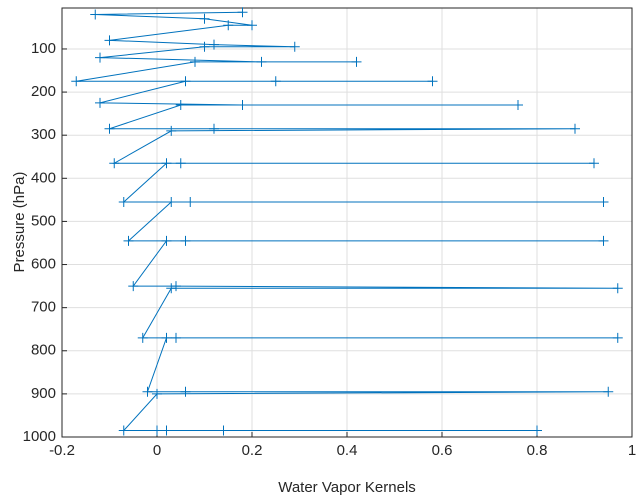 The height and width of the screenshot is (500, 640). What do you see at coordinates (43, 134) in the screenshot?
I see `y-tick-label: 300` at bounding box center [43, 134].